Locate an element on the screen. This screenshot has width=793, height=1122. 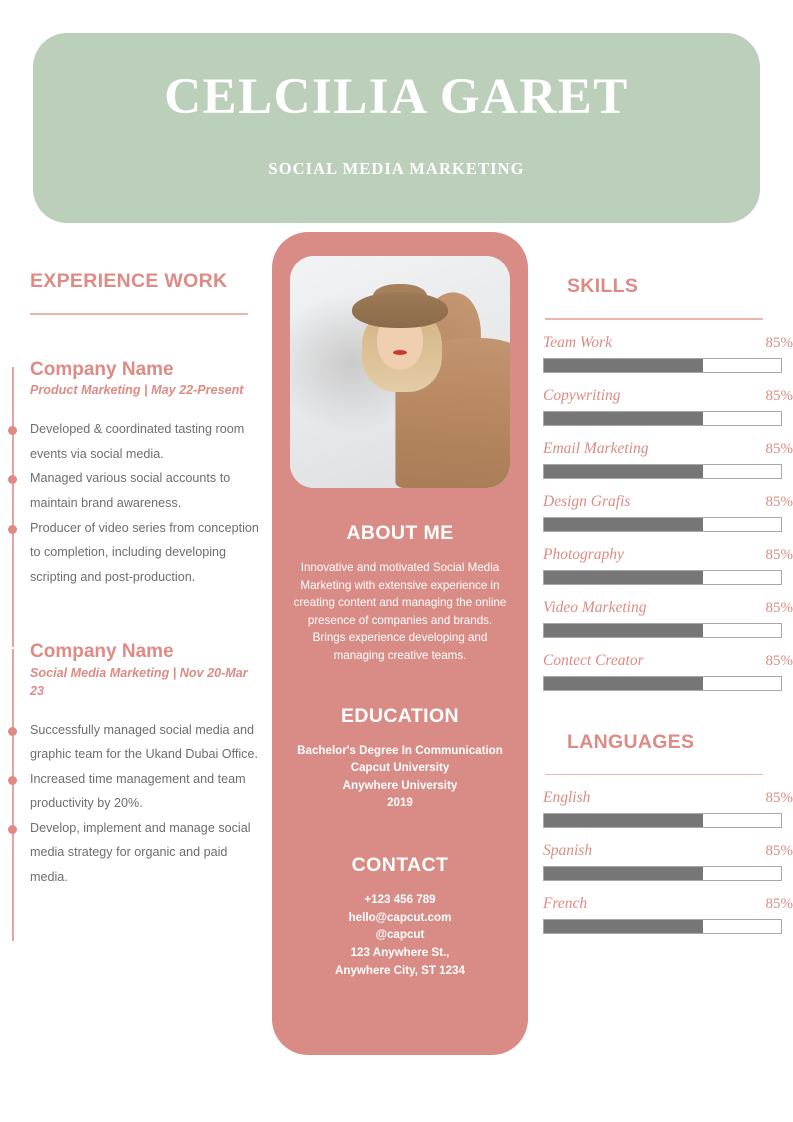
about-me-heading: ABOUT ME is located at coordinates (400, 533).